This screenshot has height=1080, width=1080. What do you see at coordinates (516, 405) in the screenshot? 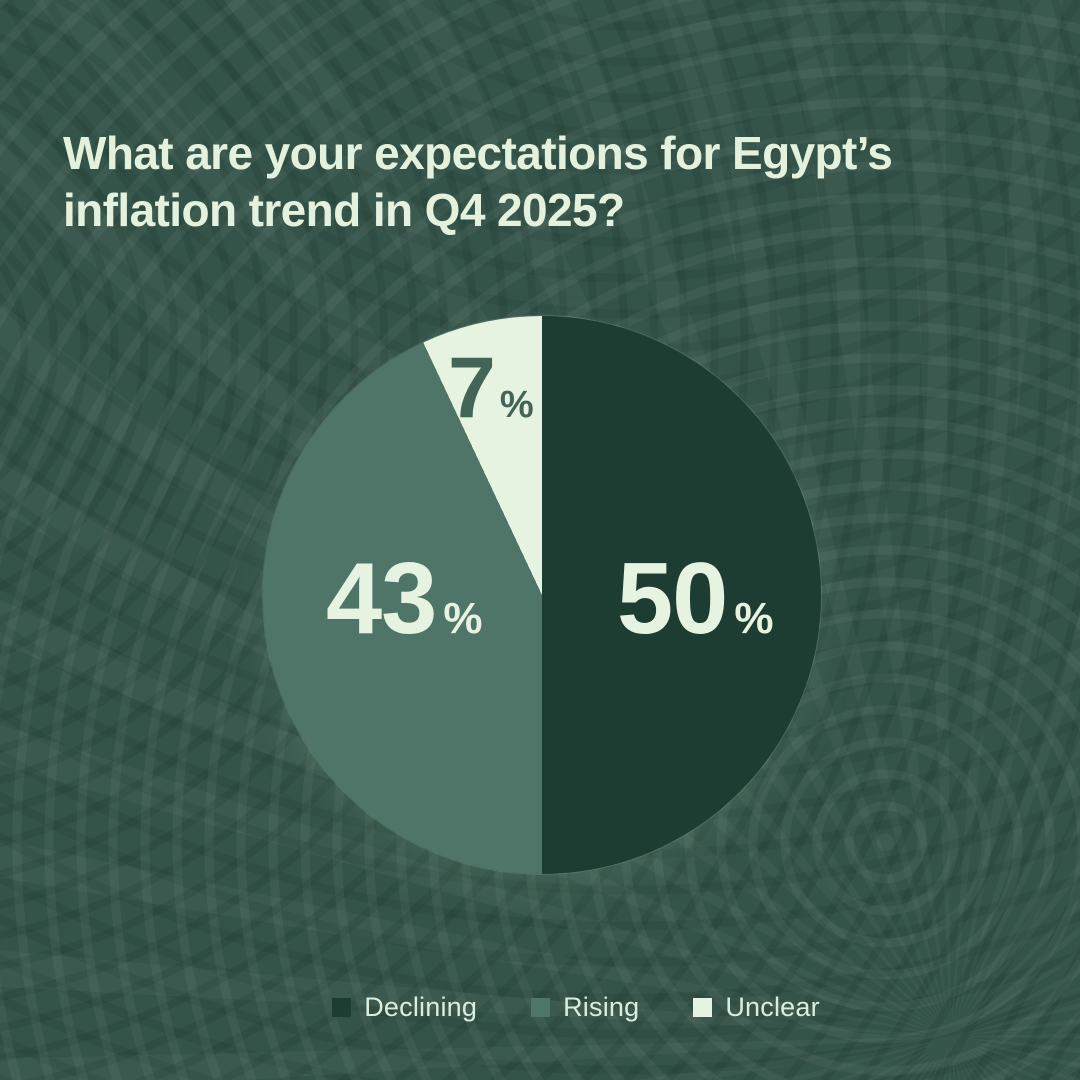
I see `pie-label-unclear-unit: %` at bounding box center [516, 405].